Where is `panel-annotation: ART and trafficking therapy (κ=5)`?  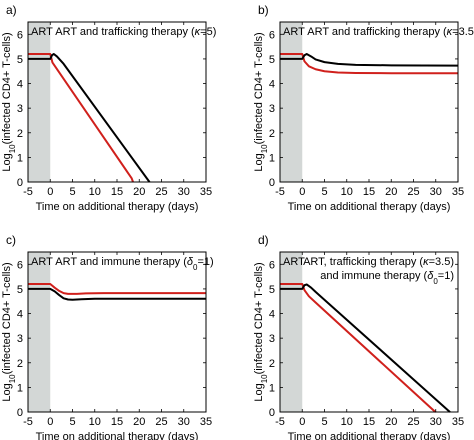
panel-annotation: ART and trafficking therapy (κ=5) is located at coordinates (135, 32).